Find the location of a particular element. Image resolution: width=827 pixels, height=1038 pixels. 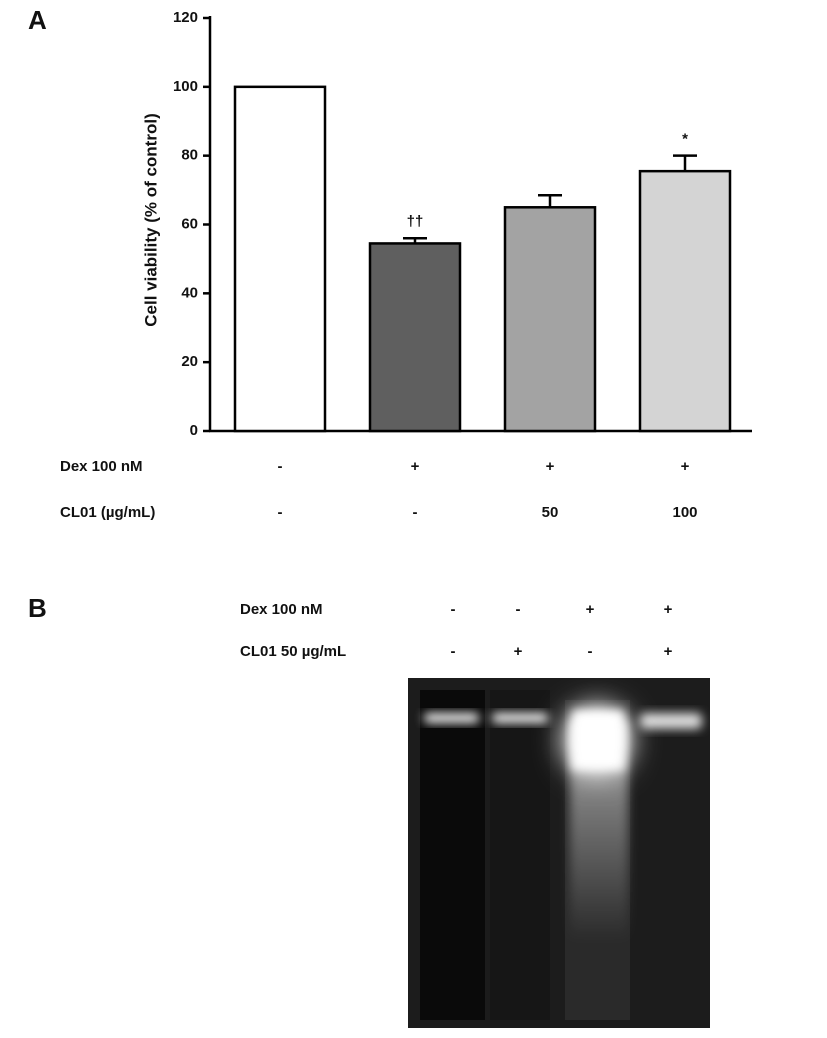

gel-row-label: Dex 100 nM is located at coordinates (281, 609).